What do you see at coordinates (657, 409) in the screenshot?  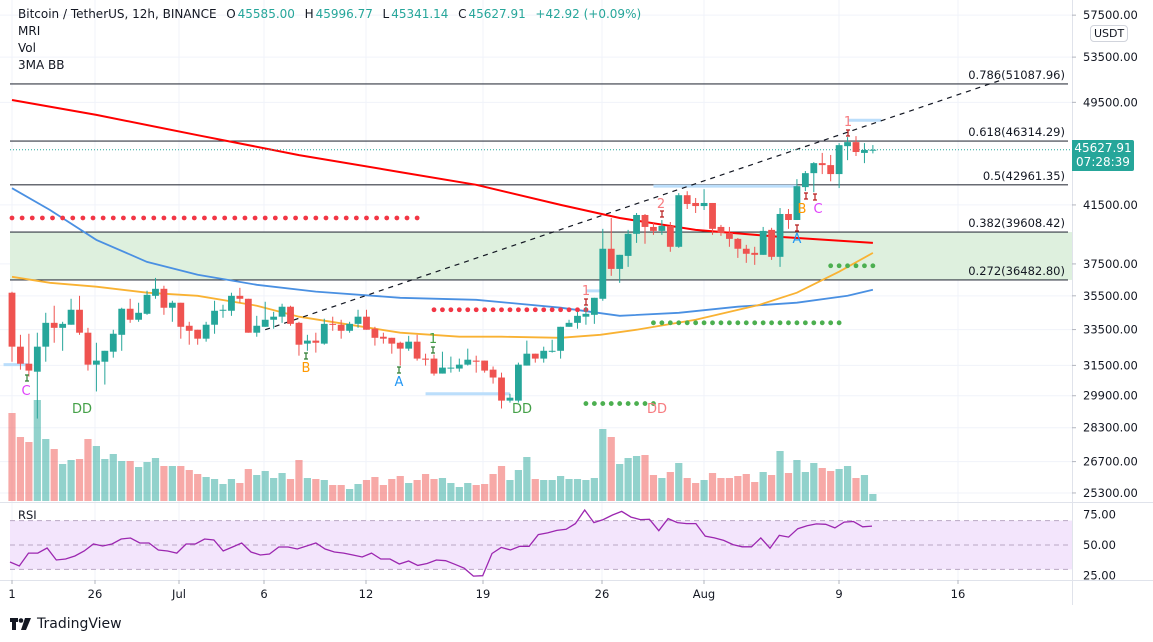 I see `signal-label: DD` at bounding box center [657, 409].